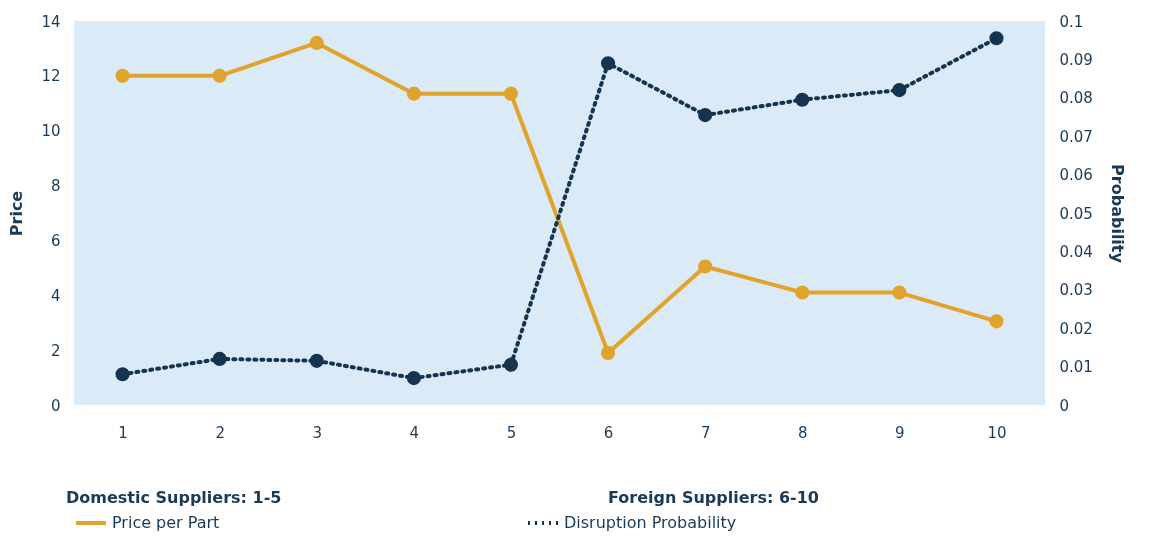 The height and width of the screenshot is (549, 1149). I want to click on y2-tick-label: 0.07, so click(1076, 136).